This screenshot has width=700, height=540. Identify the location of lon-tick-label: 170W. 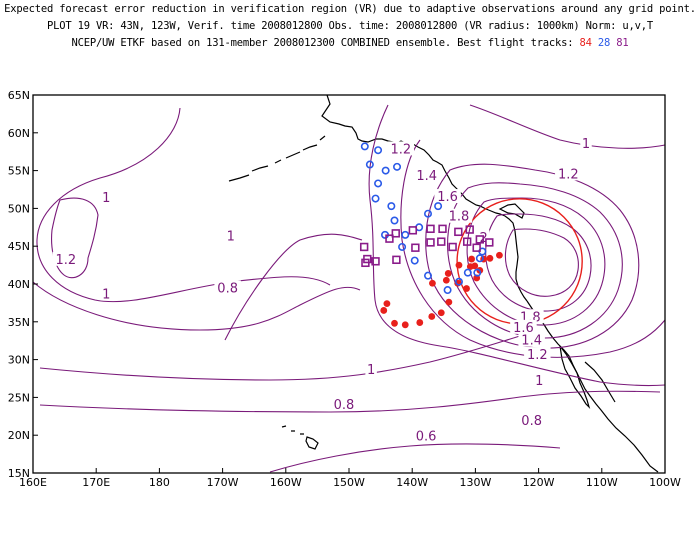
(223, 482).